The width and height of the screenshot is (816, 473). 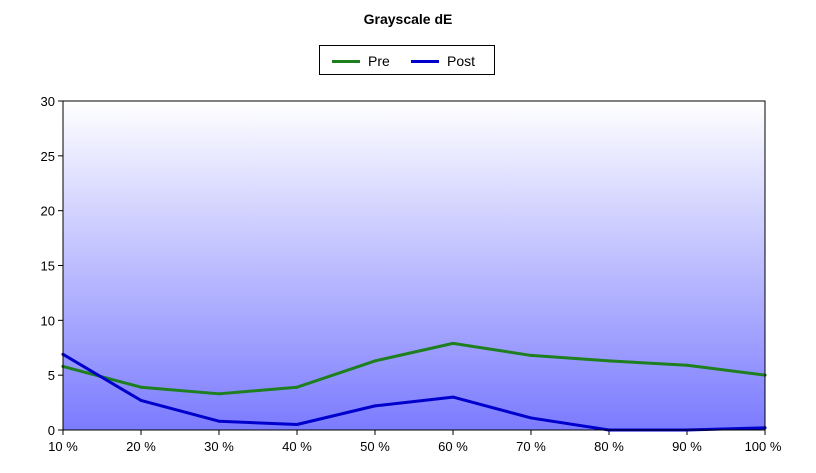 What do you see at coordinates (407, 60) in the screenshot?
I see `legend: Pre Post` at bounding box center [407, 60].